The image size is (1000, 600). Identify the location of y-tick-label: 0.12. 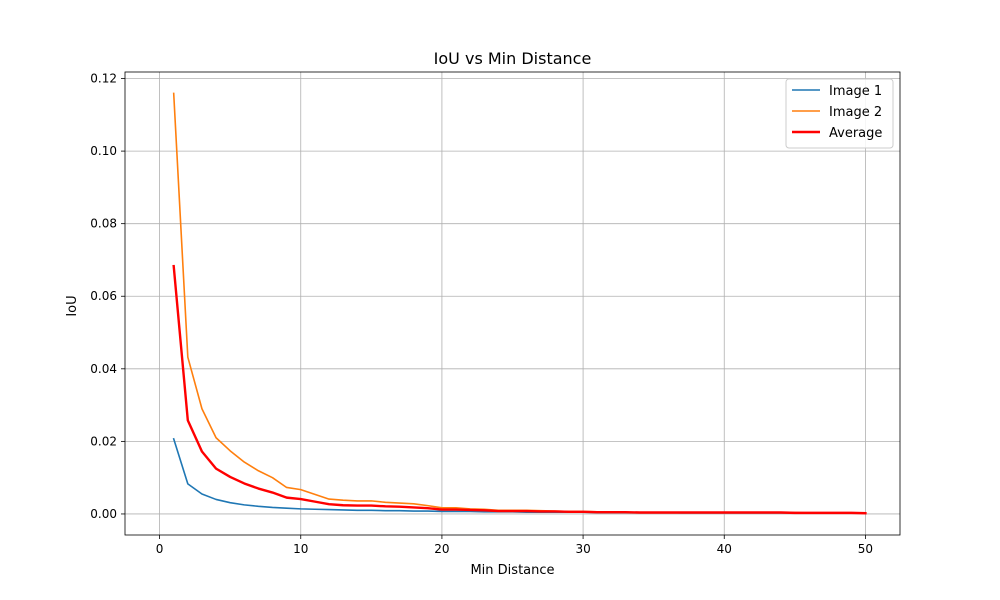
(103, 79).